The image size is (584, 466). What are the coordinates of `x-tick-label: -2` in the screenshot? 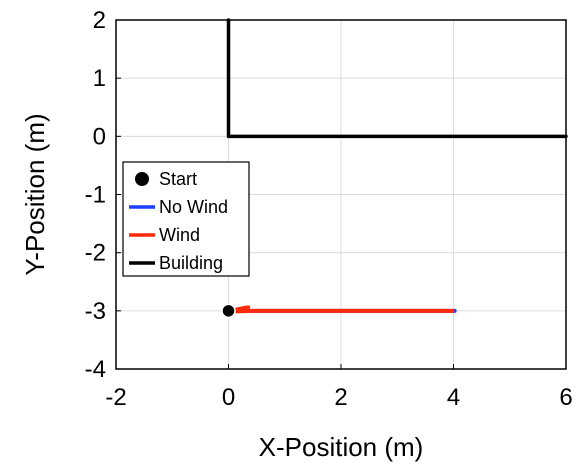 It's located at (115, 397).